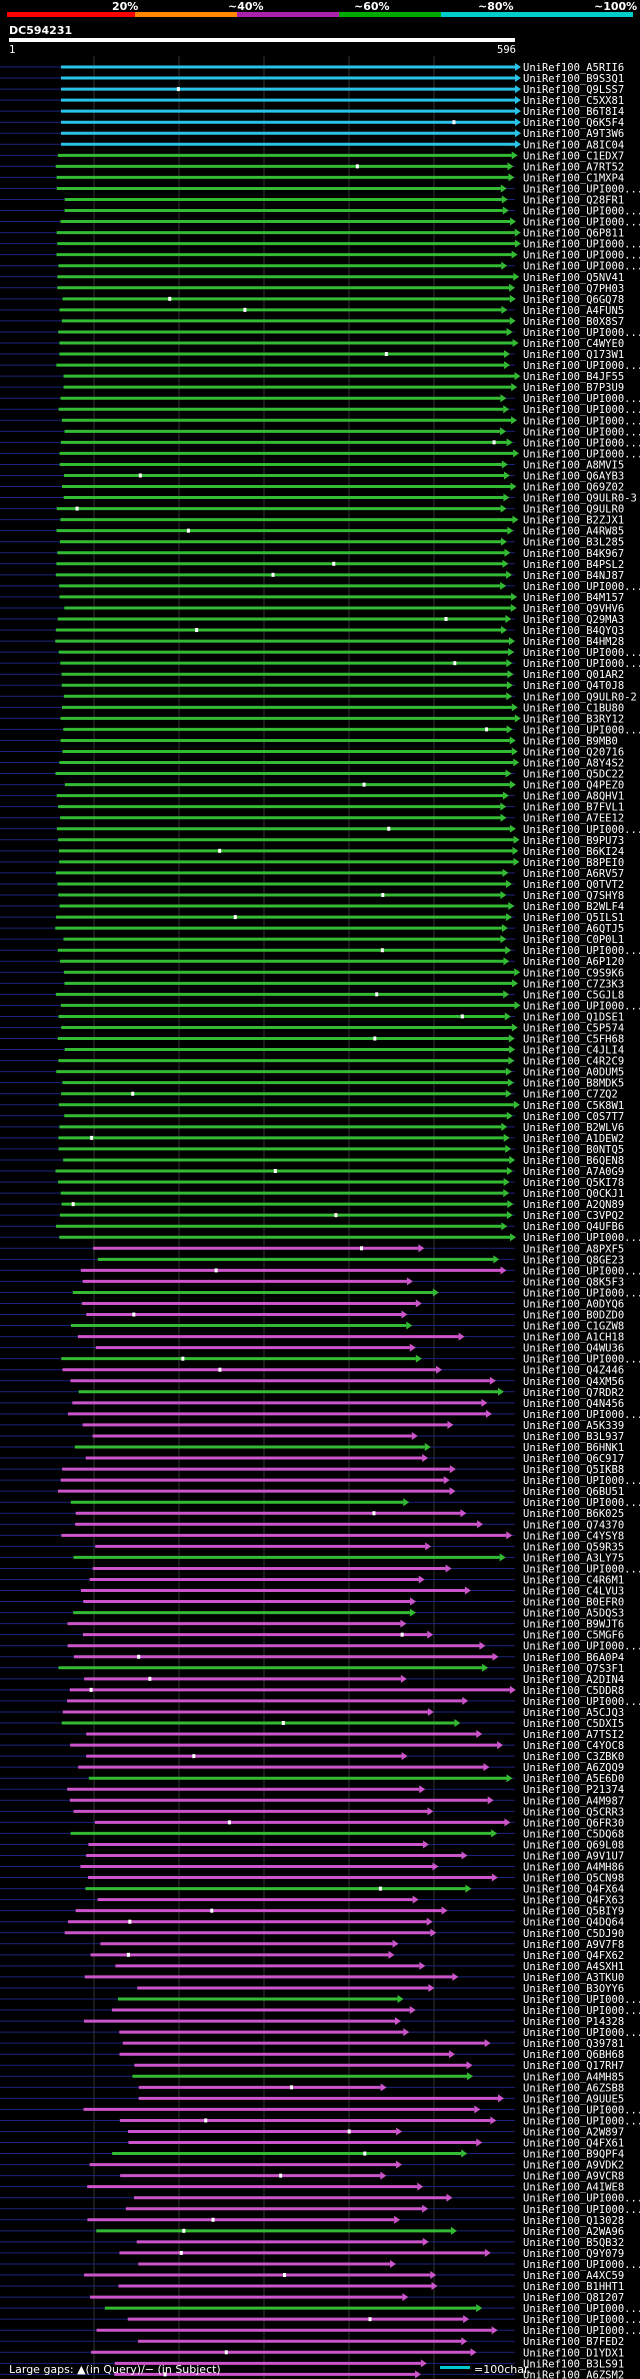  What do you see at coordinates (573, 300) in the screenshot?
I see `hit-label: UniRef100_Q6GQ78` at bounding box center [573, 300].